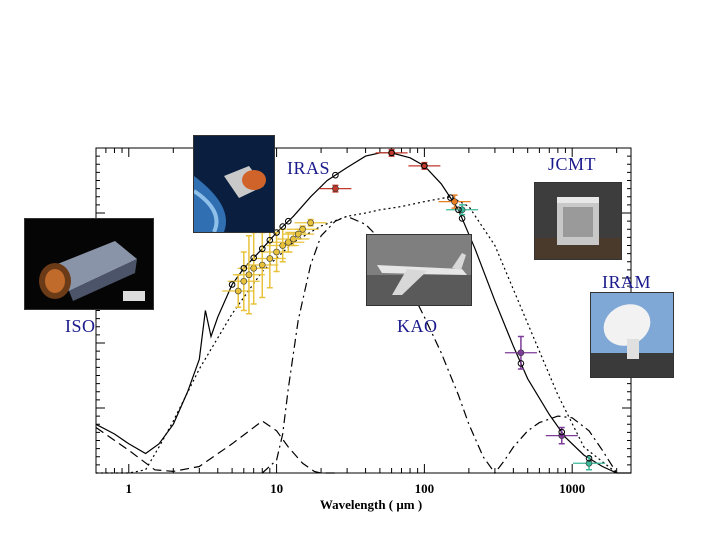 The width and height of the screenshot is (720, 540). Describe the element at coordinates (578, 221) in the screenshot. I see `jcmt-telescope-photo` at that location.